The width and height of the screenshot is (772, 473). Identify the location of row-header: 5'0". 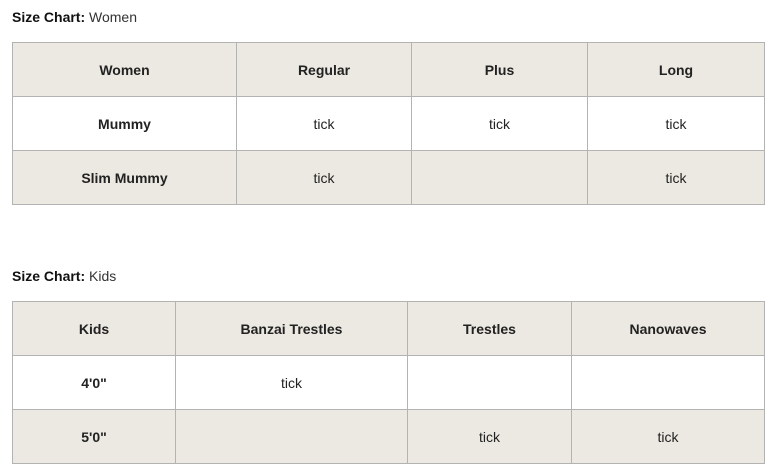
(94, 436).